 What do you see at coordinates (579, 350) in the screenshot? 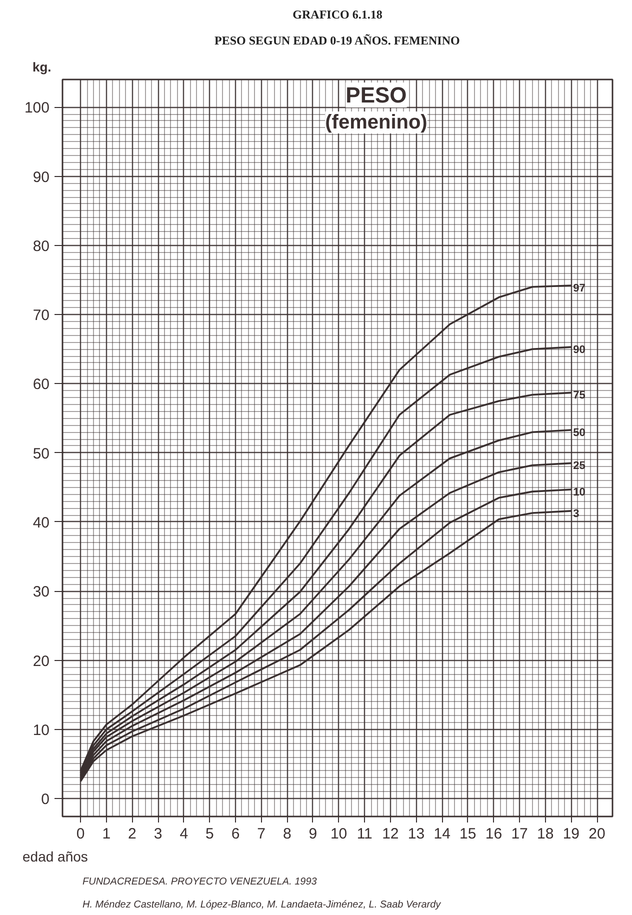
I see `series-label: 90` at bounding box center [579, 350].